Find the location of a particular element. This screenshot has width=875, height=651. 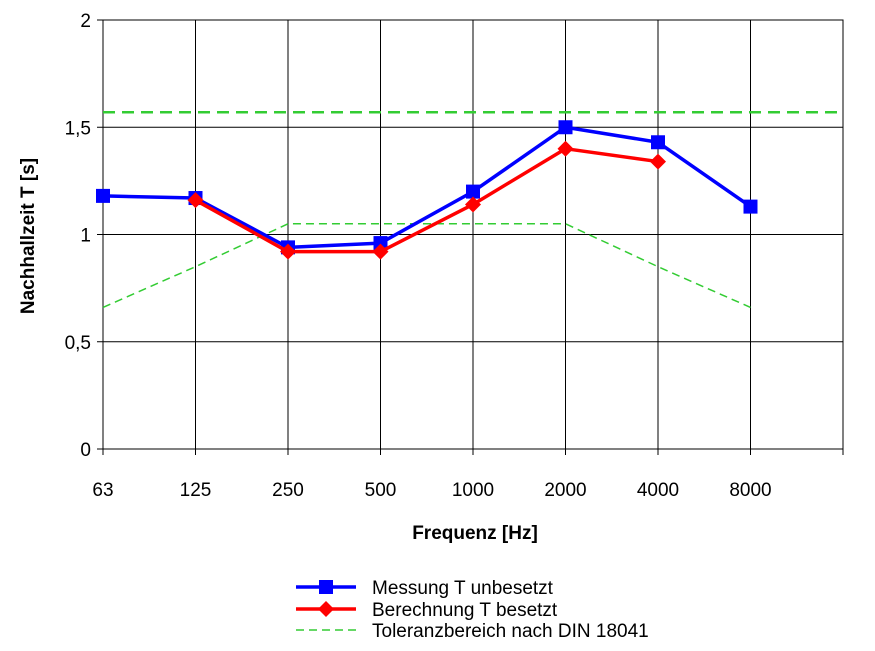

x-axis-ticks: 63 125 250 500 1000 2000 4000 8000 is located at coordinates (431, 490).